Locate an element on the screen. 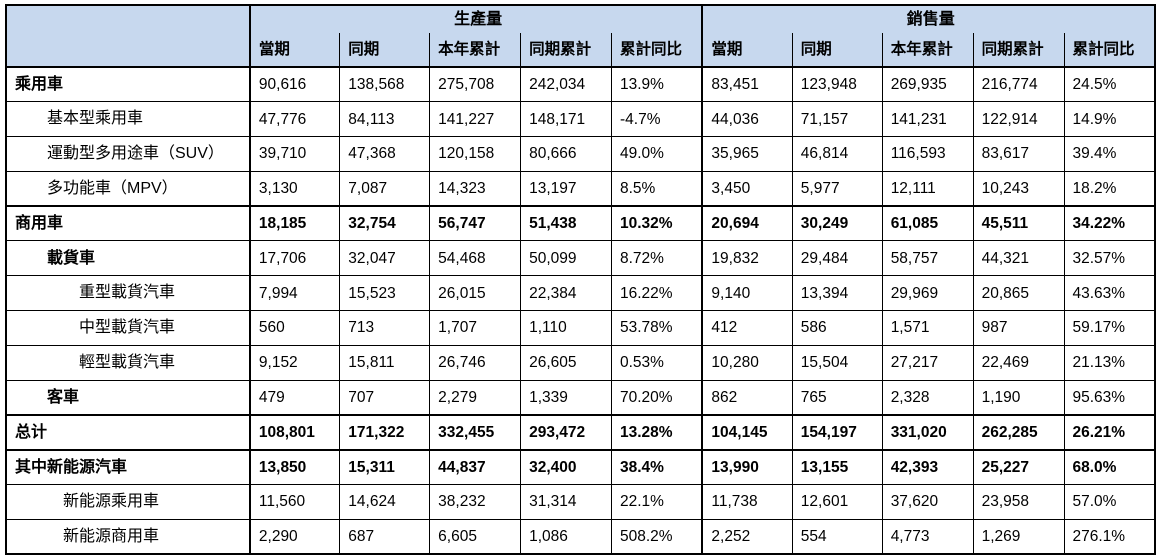 This screenshot has height=558, width=1156. sales-yoy-value: 39.4% is located at coordinates (1109, 154).